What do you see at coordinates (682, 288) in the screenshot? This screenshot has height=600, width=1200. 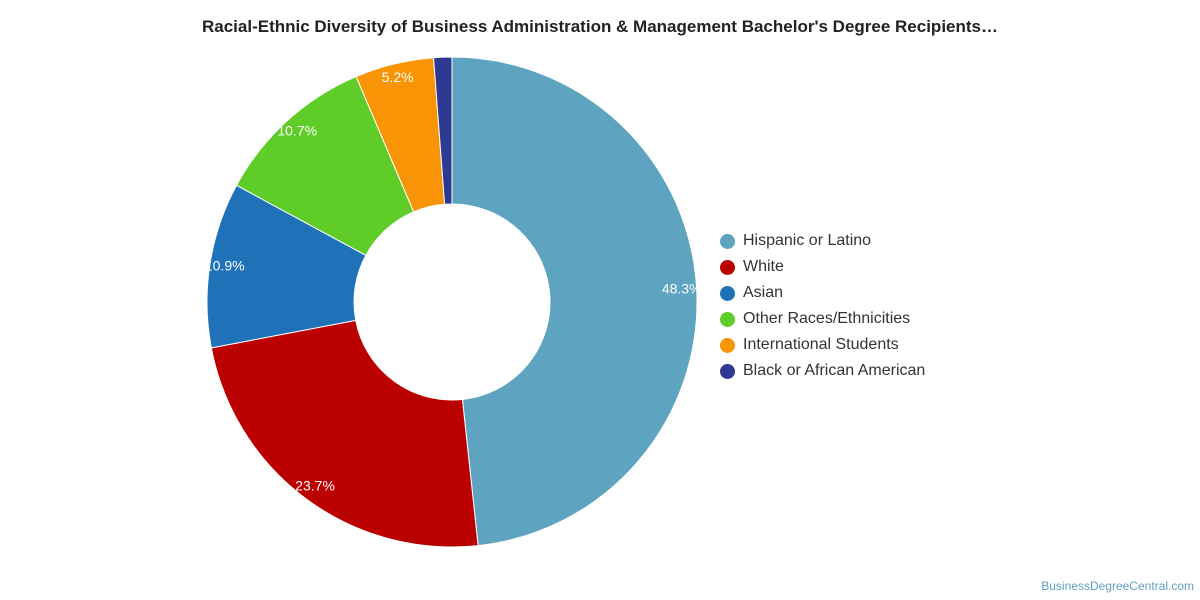 I see `slice-label-hispanic-or-latino: 48.3%` at bounding box center [682, 288].